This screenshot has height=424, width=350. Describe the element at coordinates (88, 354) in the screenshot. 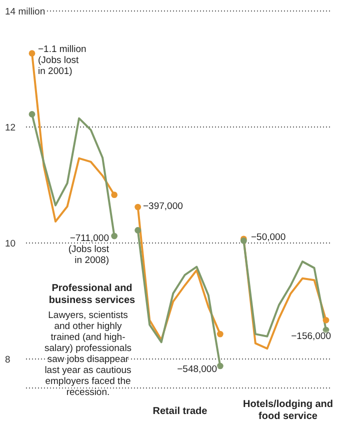

I see `annotation: Lawyers, scientists and other highly trained (and high-salary) professionals saw jobs disappear last year as cautious employers faced the recession.` at that location.